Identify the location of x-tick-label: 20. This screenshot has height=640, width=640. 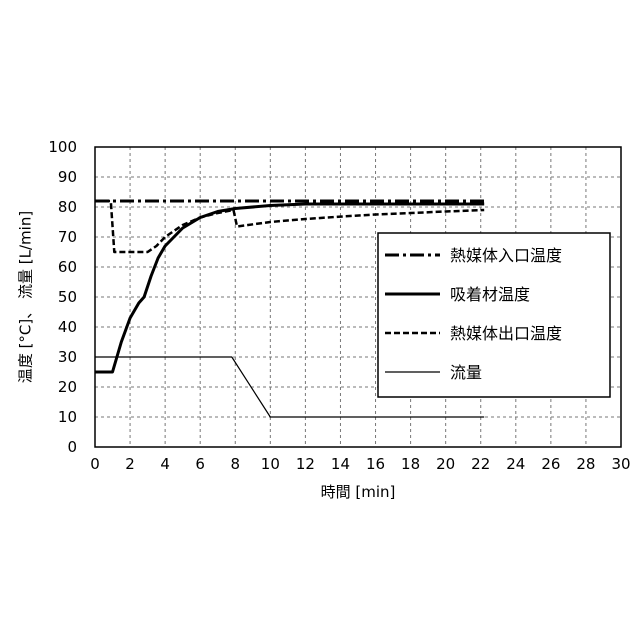
(445, 464).